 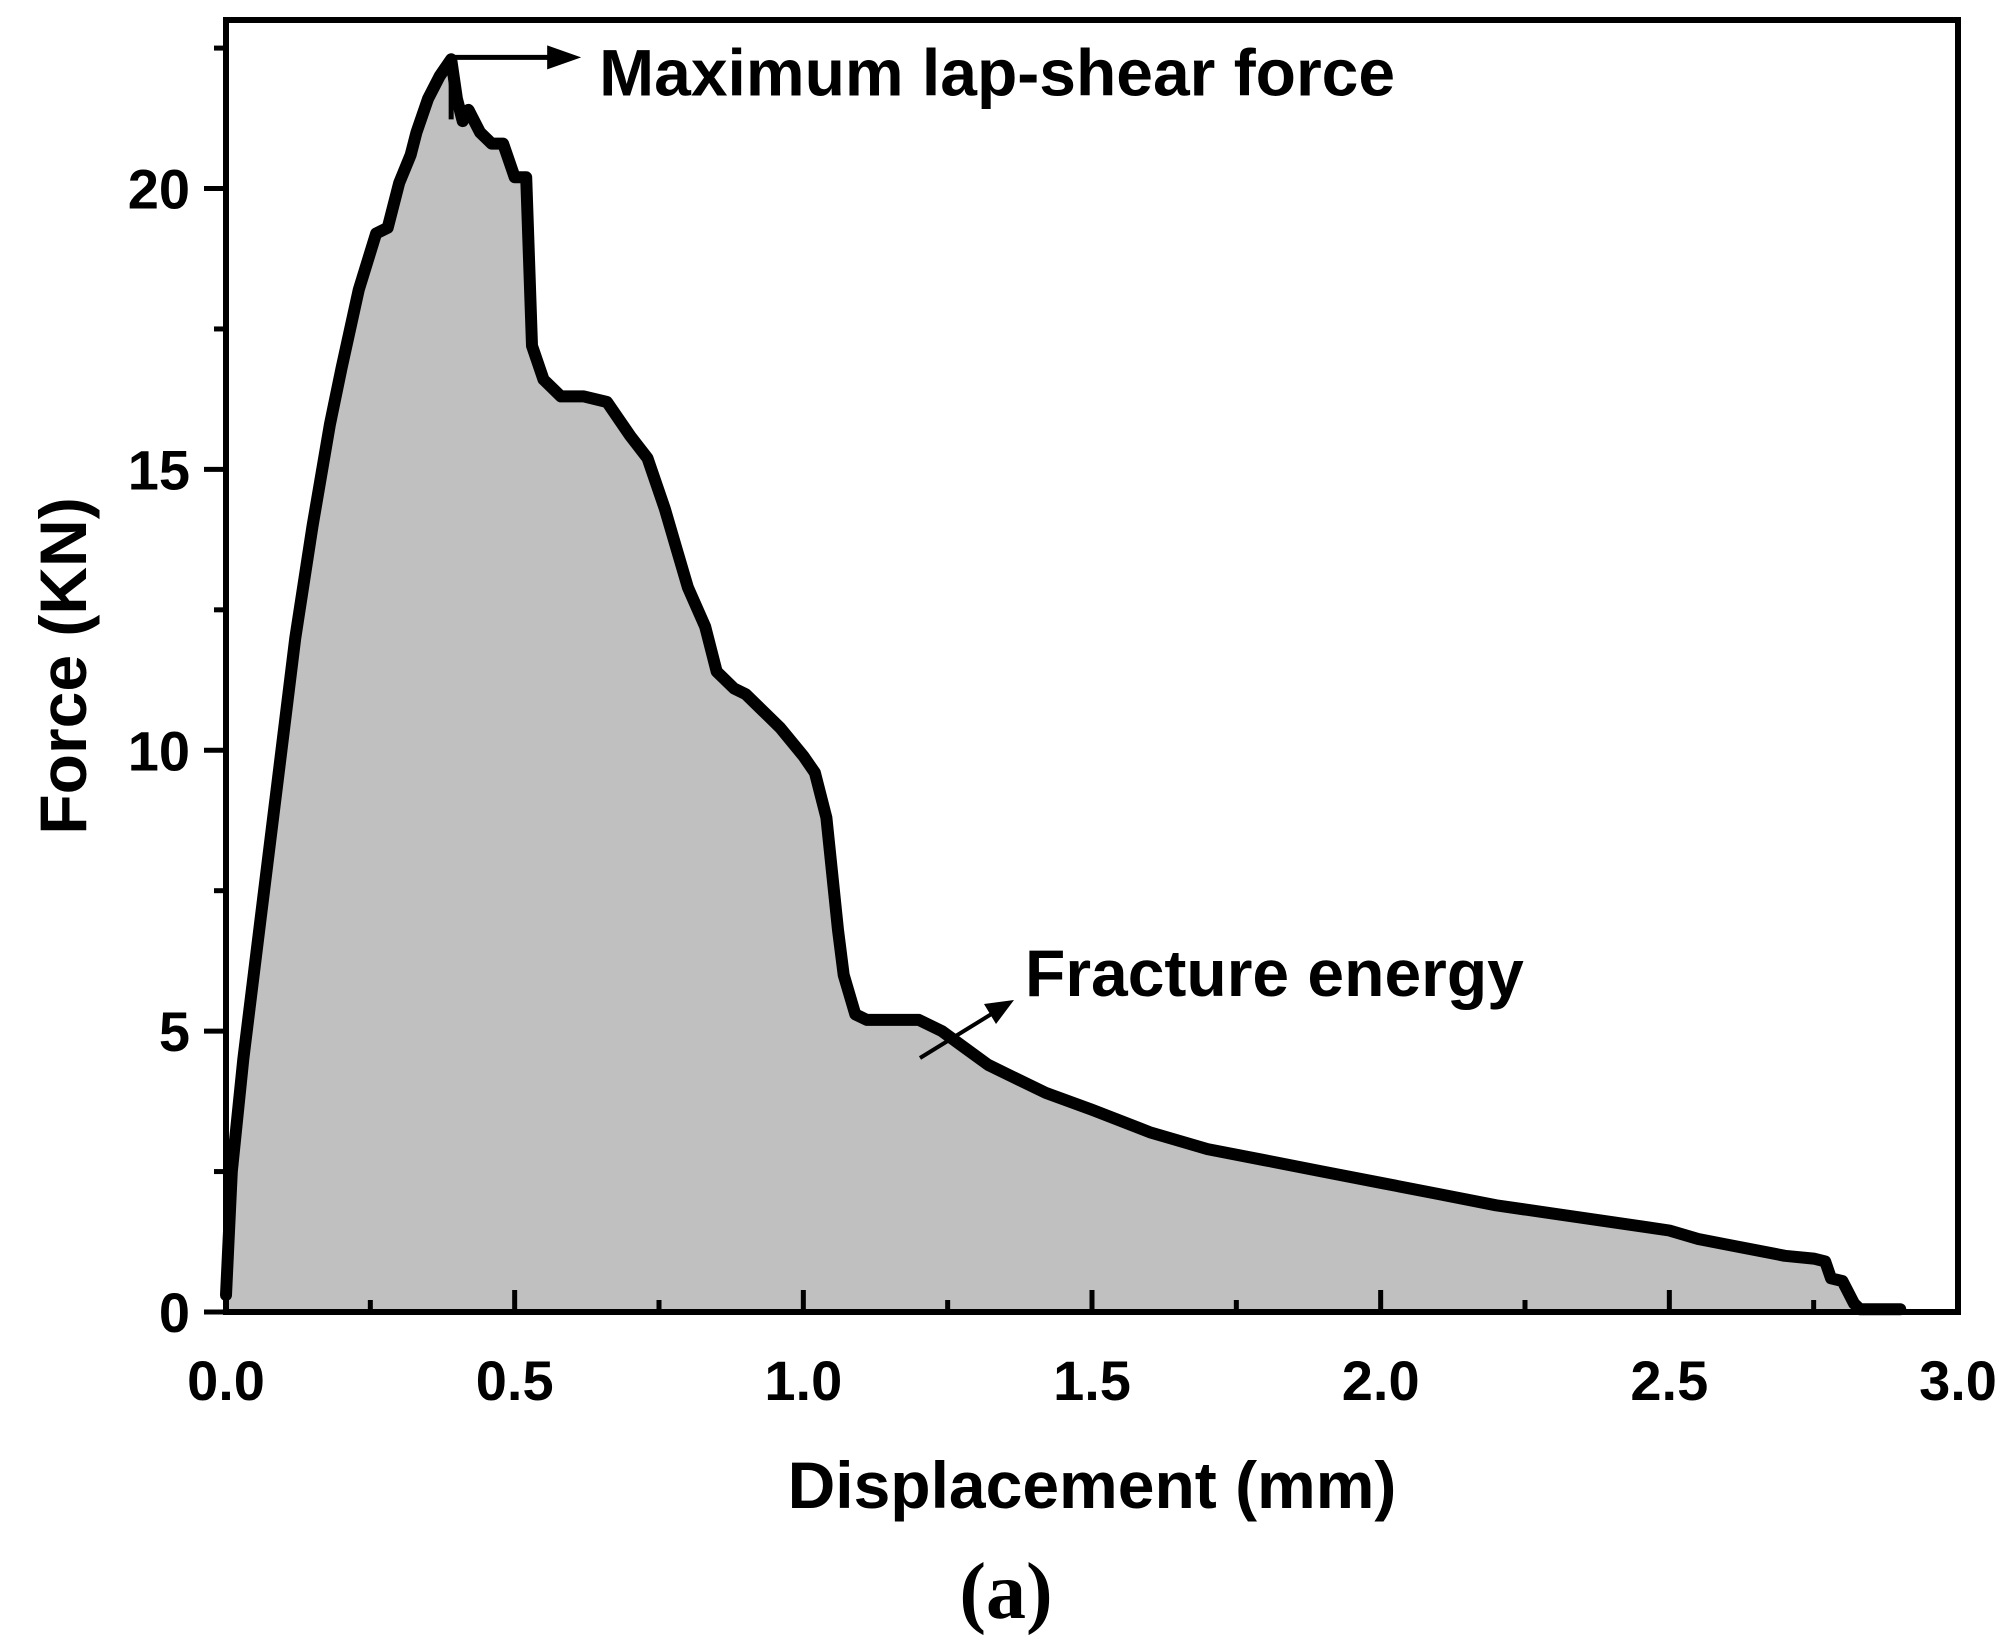 I want to click on y-tick-label: 15, so click(x=159, y=469).